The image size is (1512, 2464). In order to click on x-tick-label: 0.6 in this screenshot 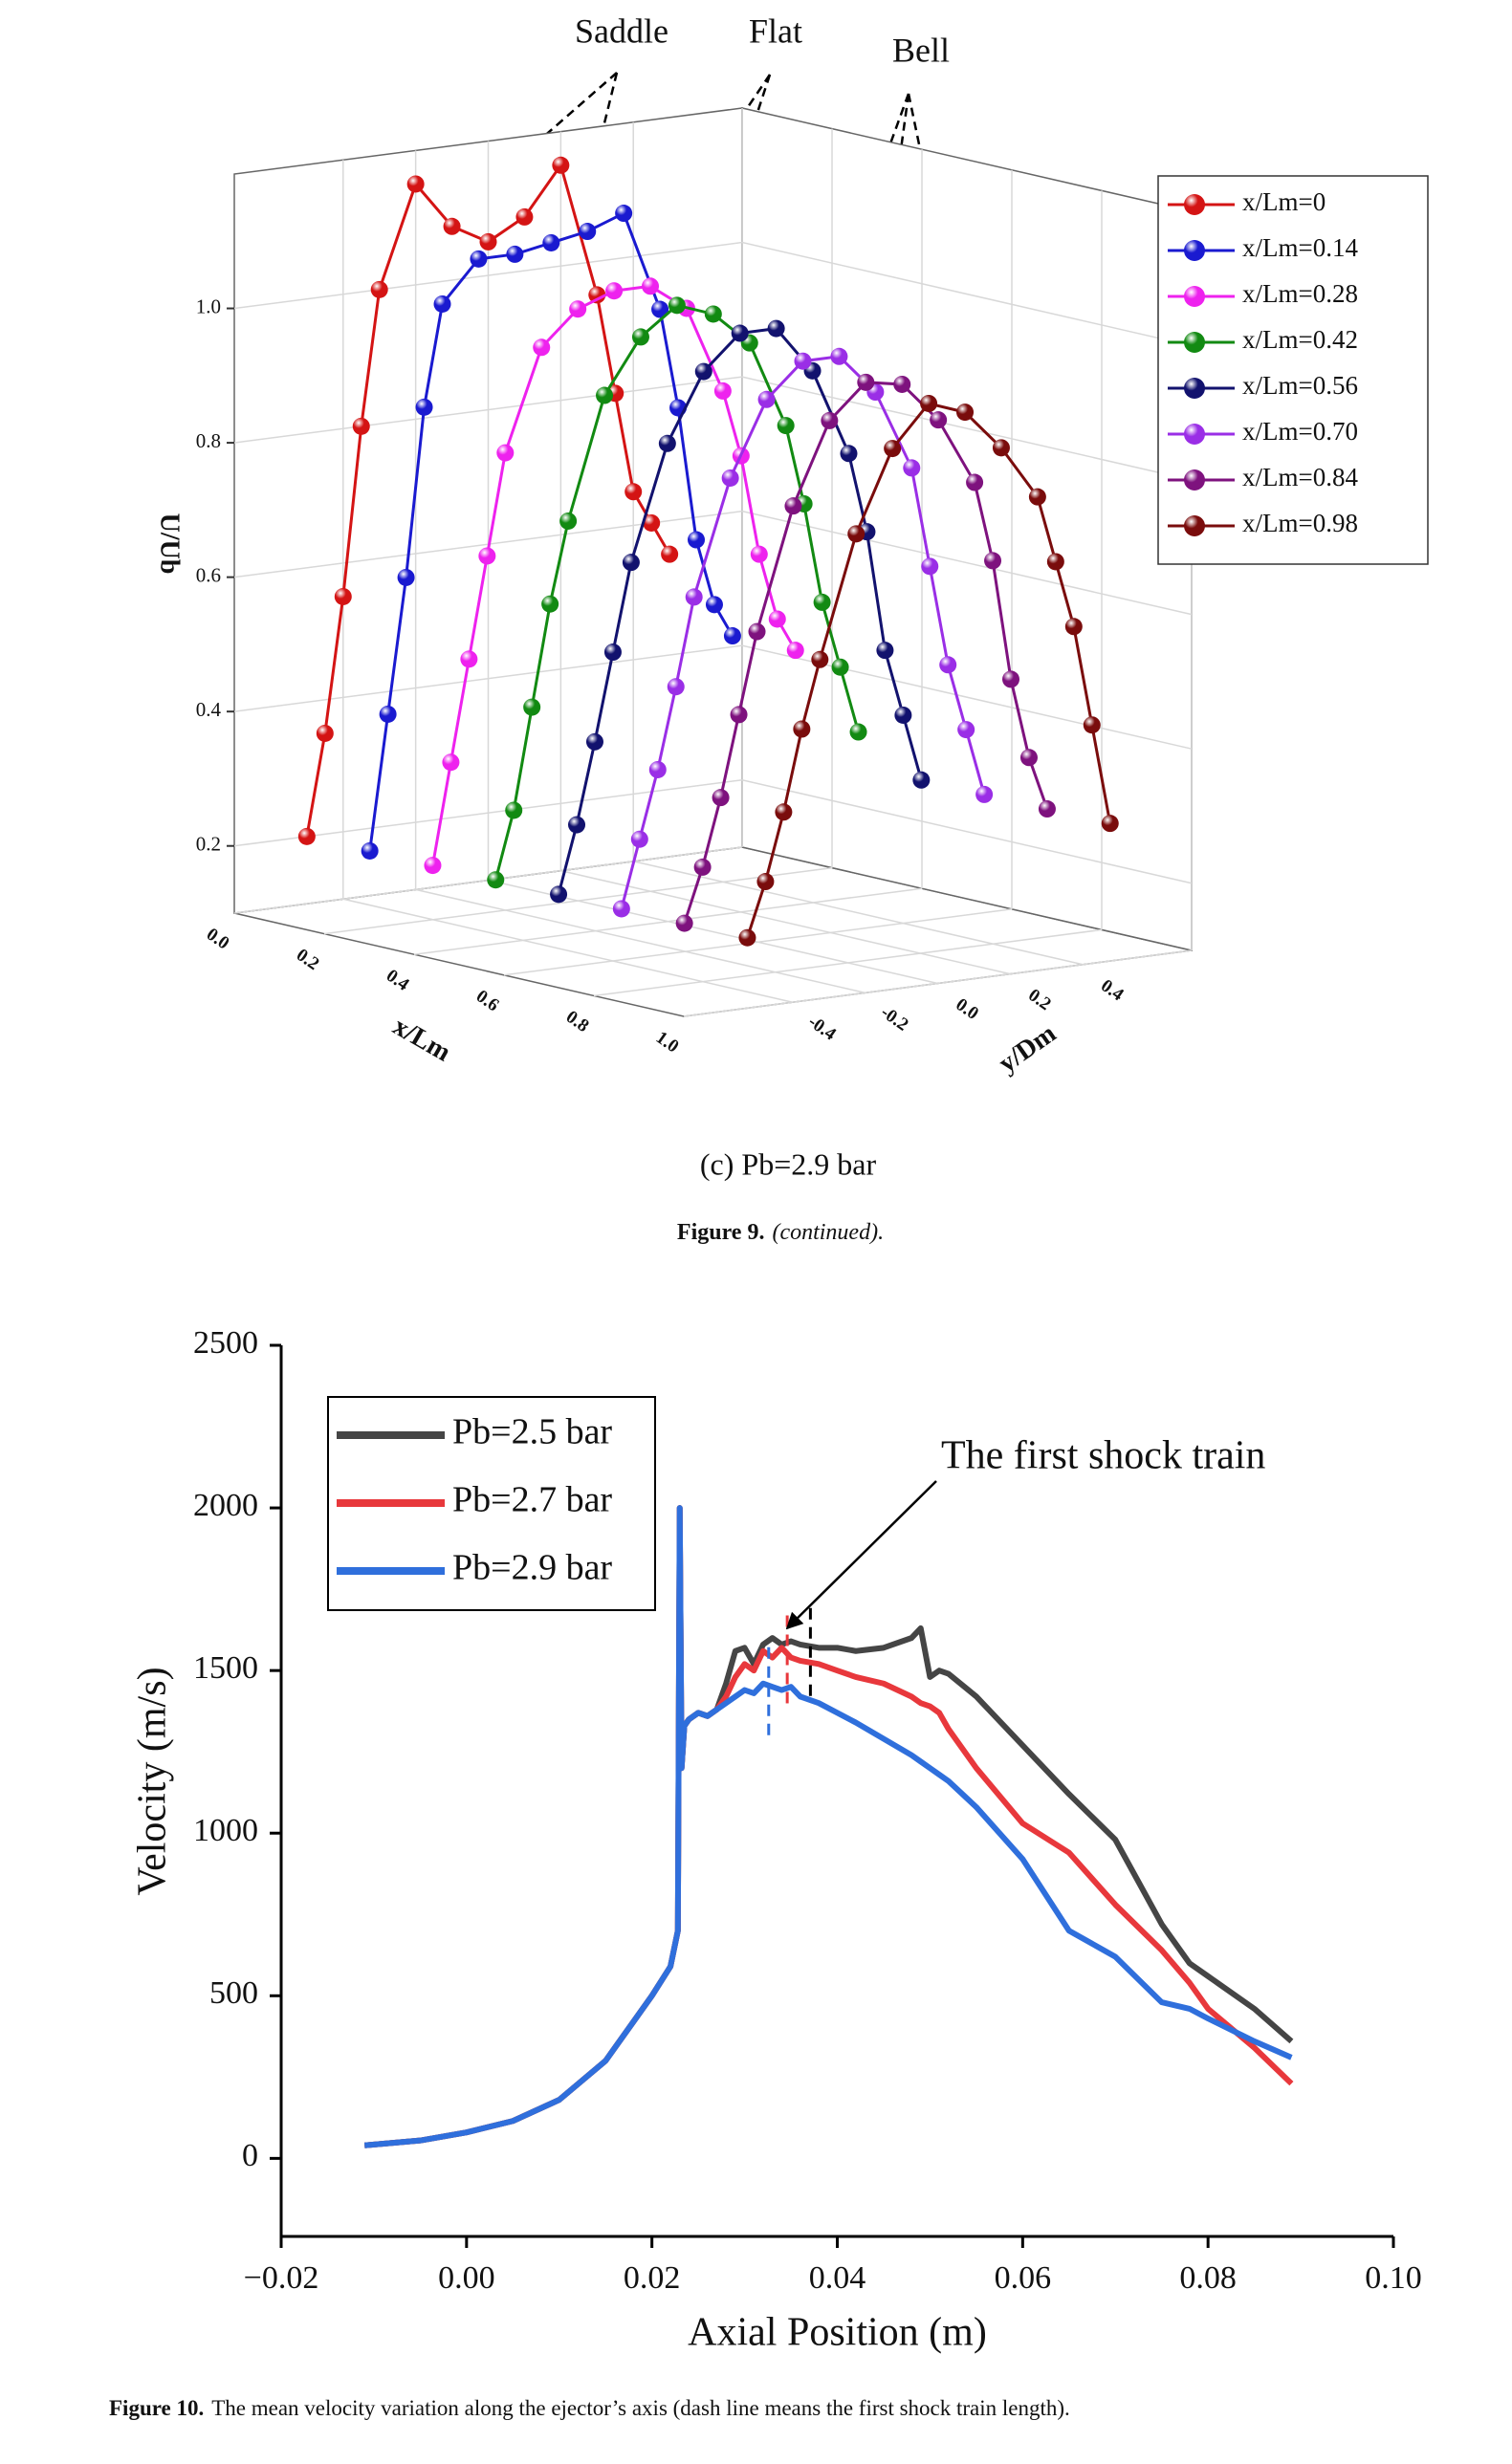, I will do `click(487, 1000)`.